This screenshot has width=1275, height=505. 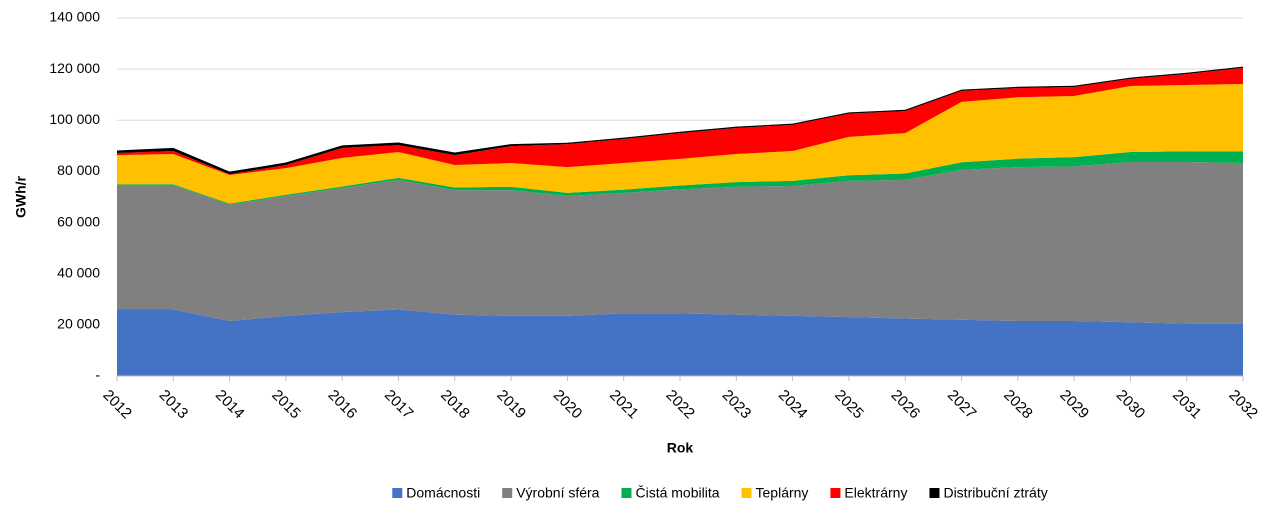 I want to click on x-tick-label: 2029, so click(x=1074, y=405).